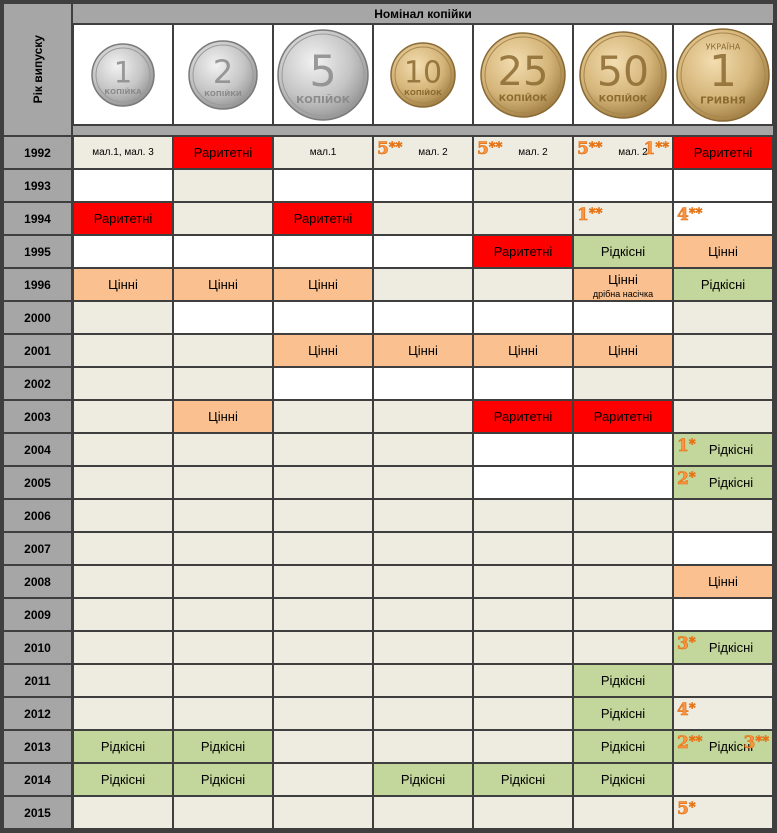  Describe the element at coordinates (37, 284) in the screenshot. I see `year-cell: 1996` at that location.